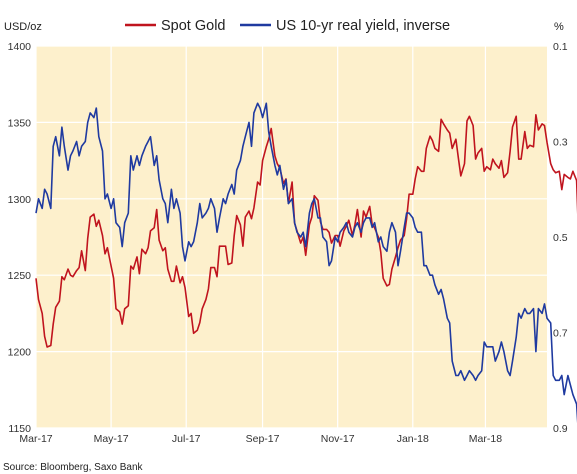 The image size is (577, 474). What do you see at coordinates (559, 27) in the screenshot?
I see `right-axis-unit: %` at bounding box center [559, 27].